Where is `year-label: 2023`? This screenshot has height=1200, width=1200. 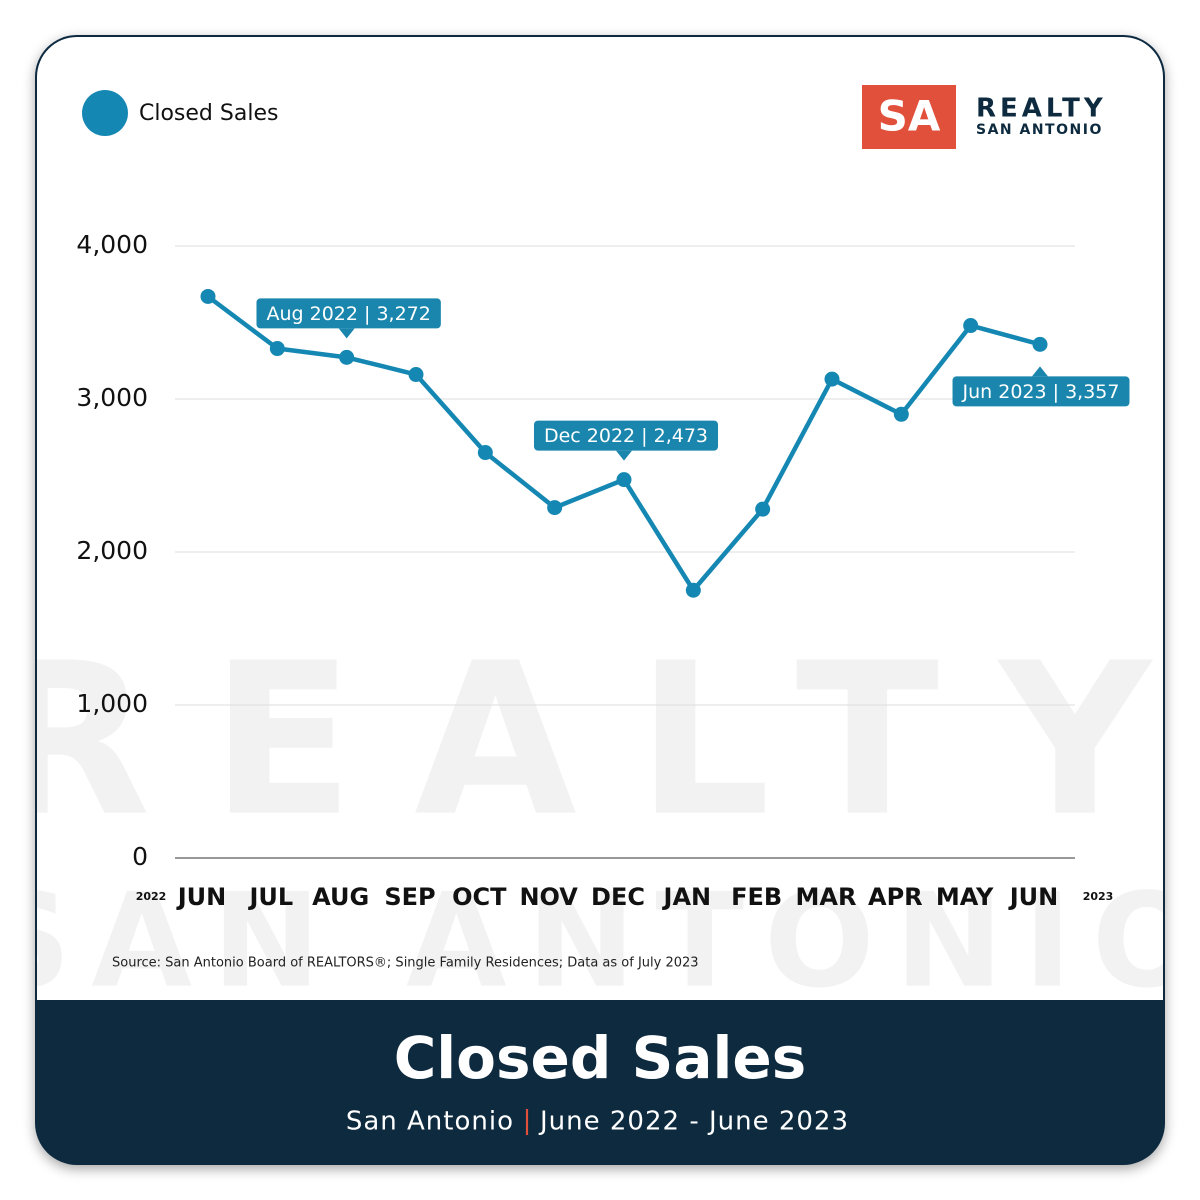
year-label: 2023 is located at coordinates (1098, 896).